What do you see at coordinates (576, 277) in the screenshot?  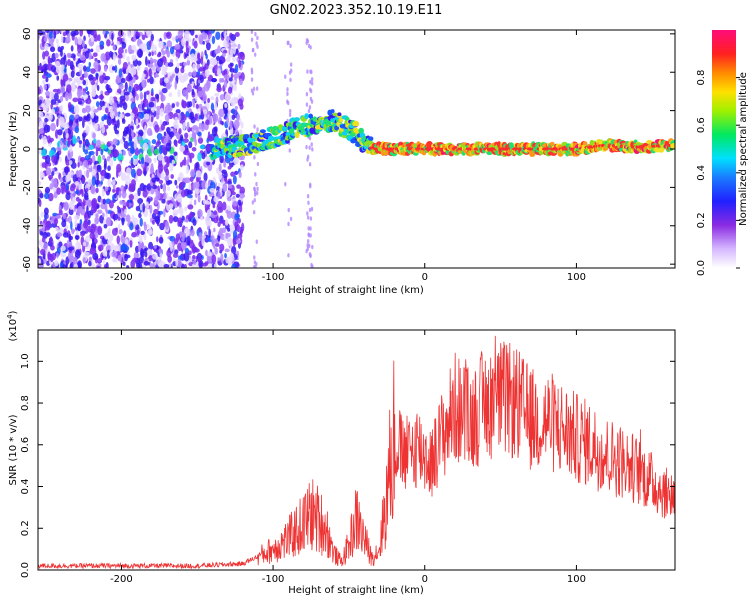 I see `x-tick-label: 100` at bounding box center [576, 277].